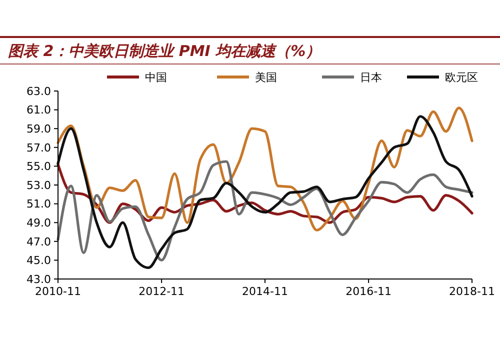  What do you see at coordinates (38, 91) in the screenshot?
I see `y-tick-label: 63.0` at bounding box center [38, 91].